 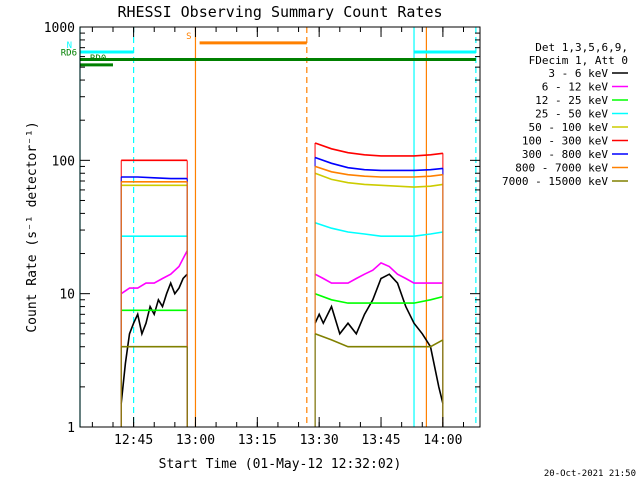 I want to click on legend-label-7000-15000-kev: 7000 - 15000 keV, so click(x=555, y=181).